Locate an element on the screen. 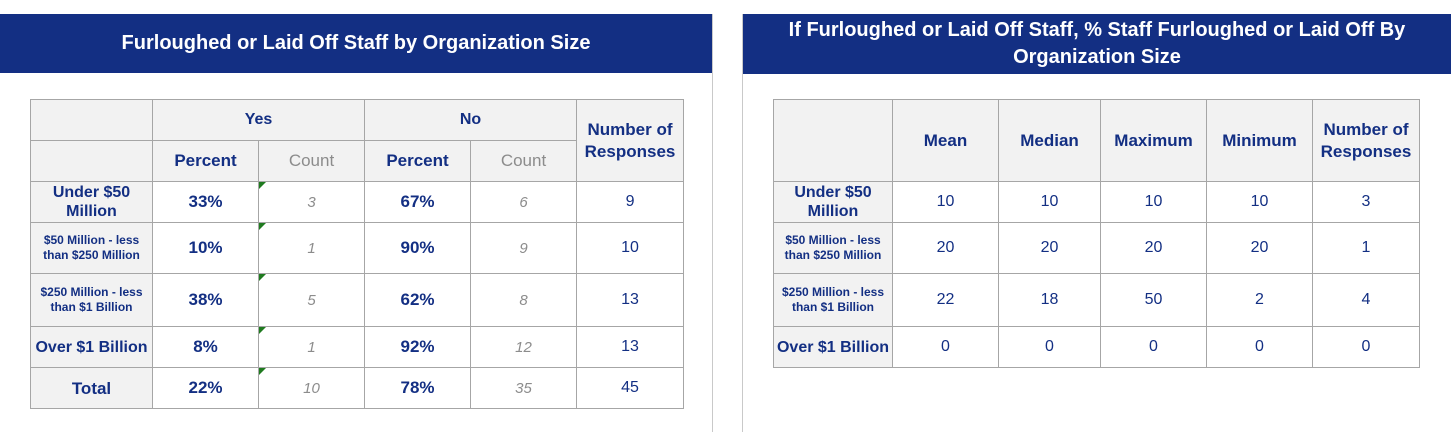 The width and height of the screenshot is (1451, 432). minimum-cell: 2 is located at coordinates (1259, 300).